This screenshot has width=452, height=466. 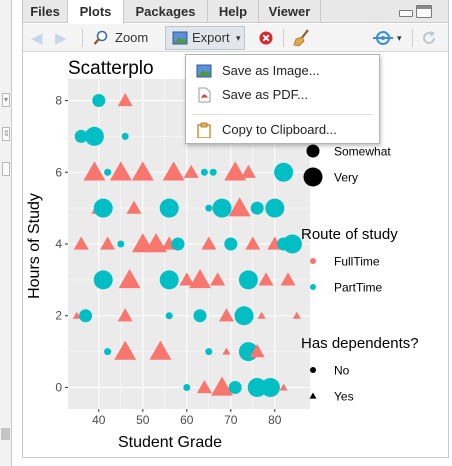 I want to click on tab-viewer: Viewer, so click(x=290, y=11).